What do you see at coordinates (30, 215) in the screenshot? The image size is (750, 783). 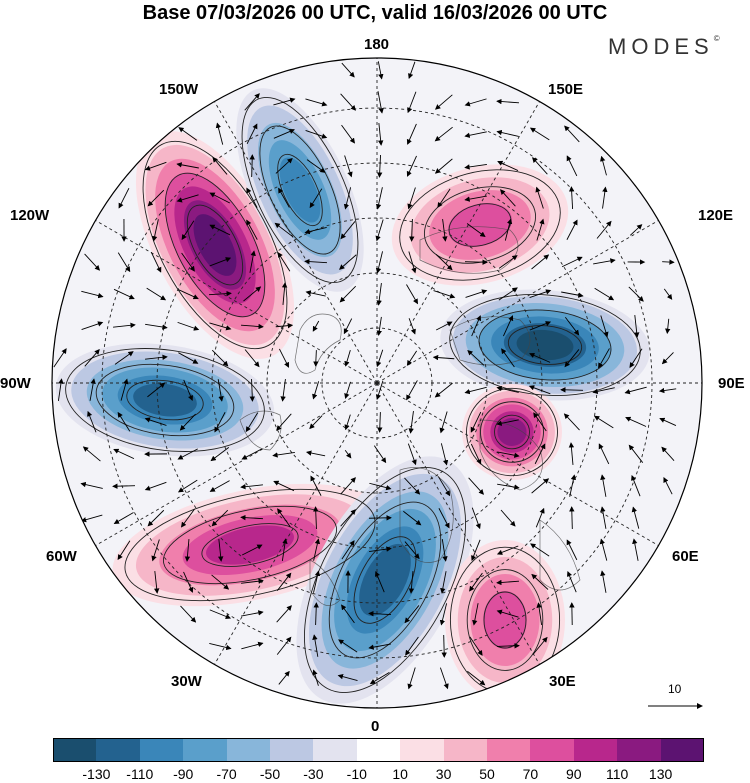 I see `lon-label-120w: 120W` at bounding box center [30, 215].